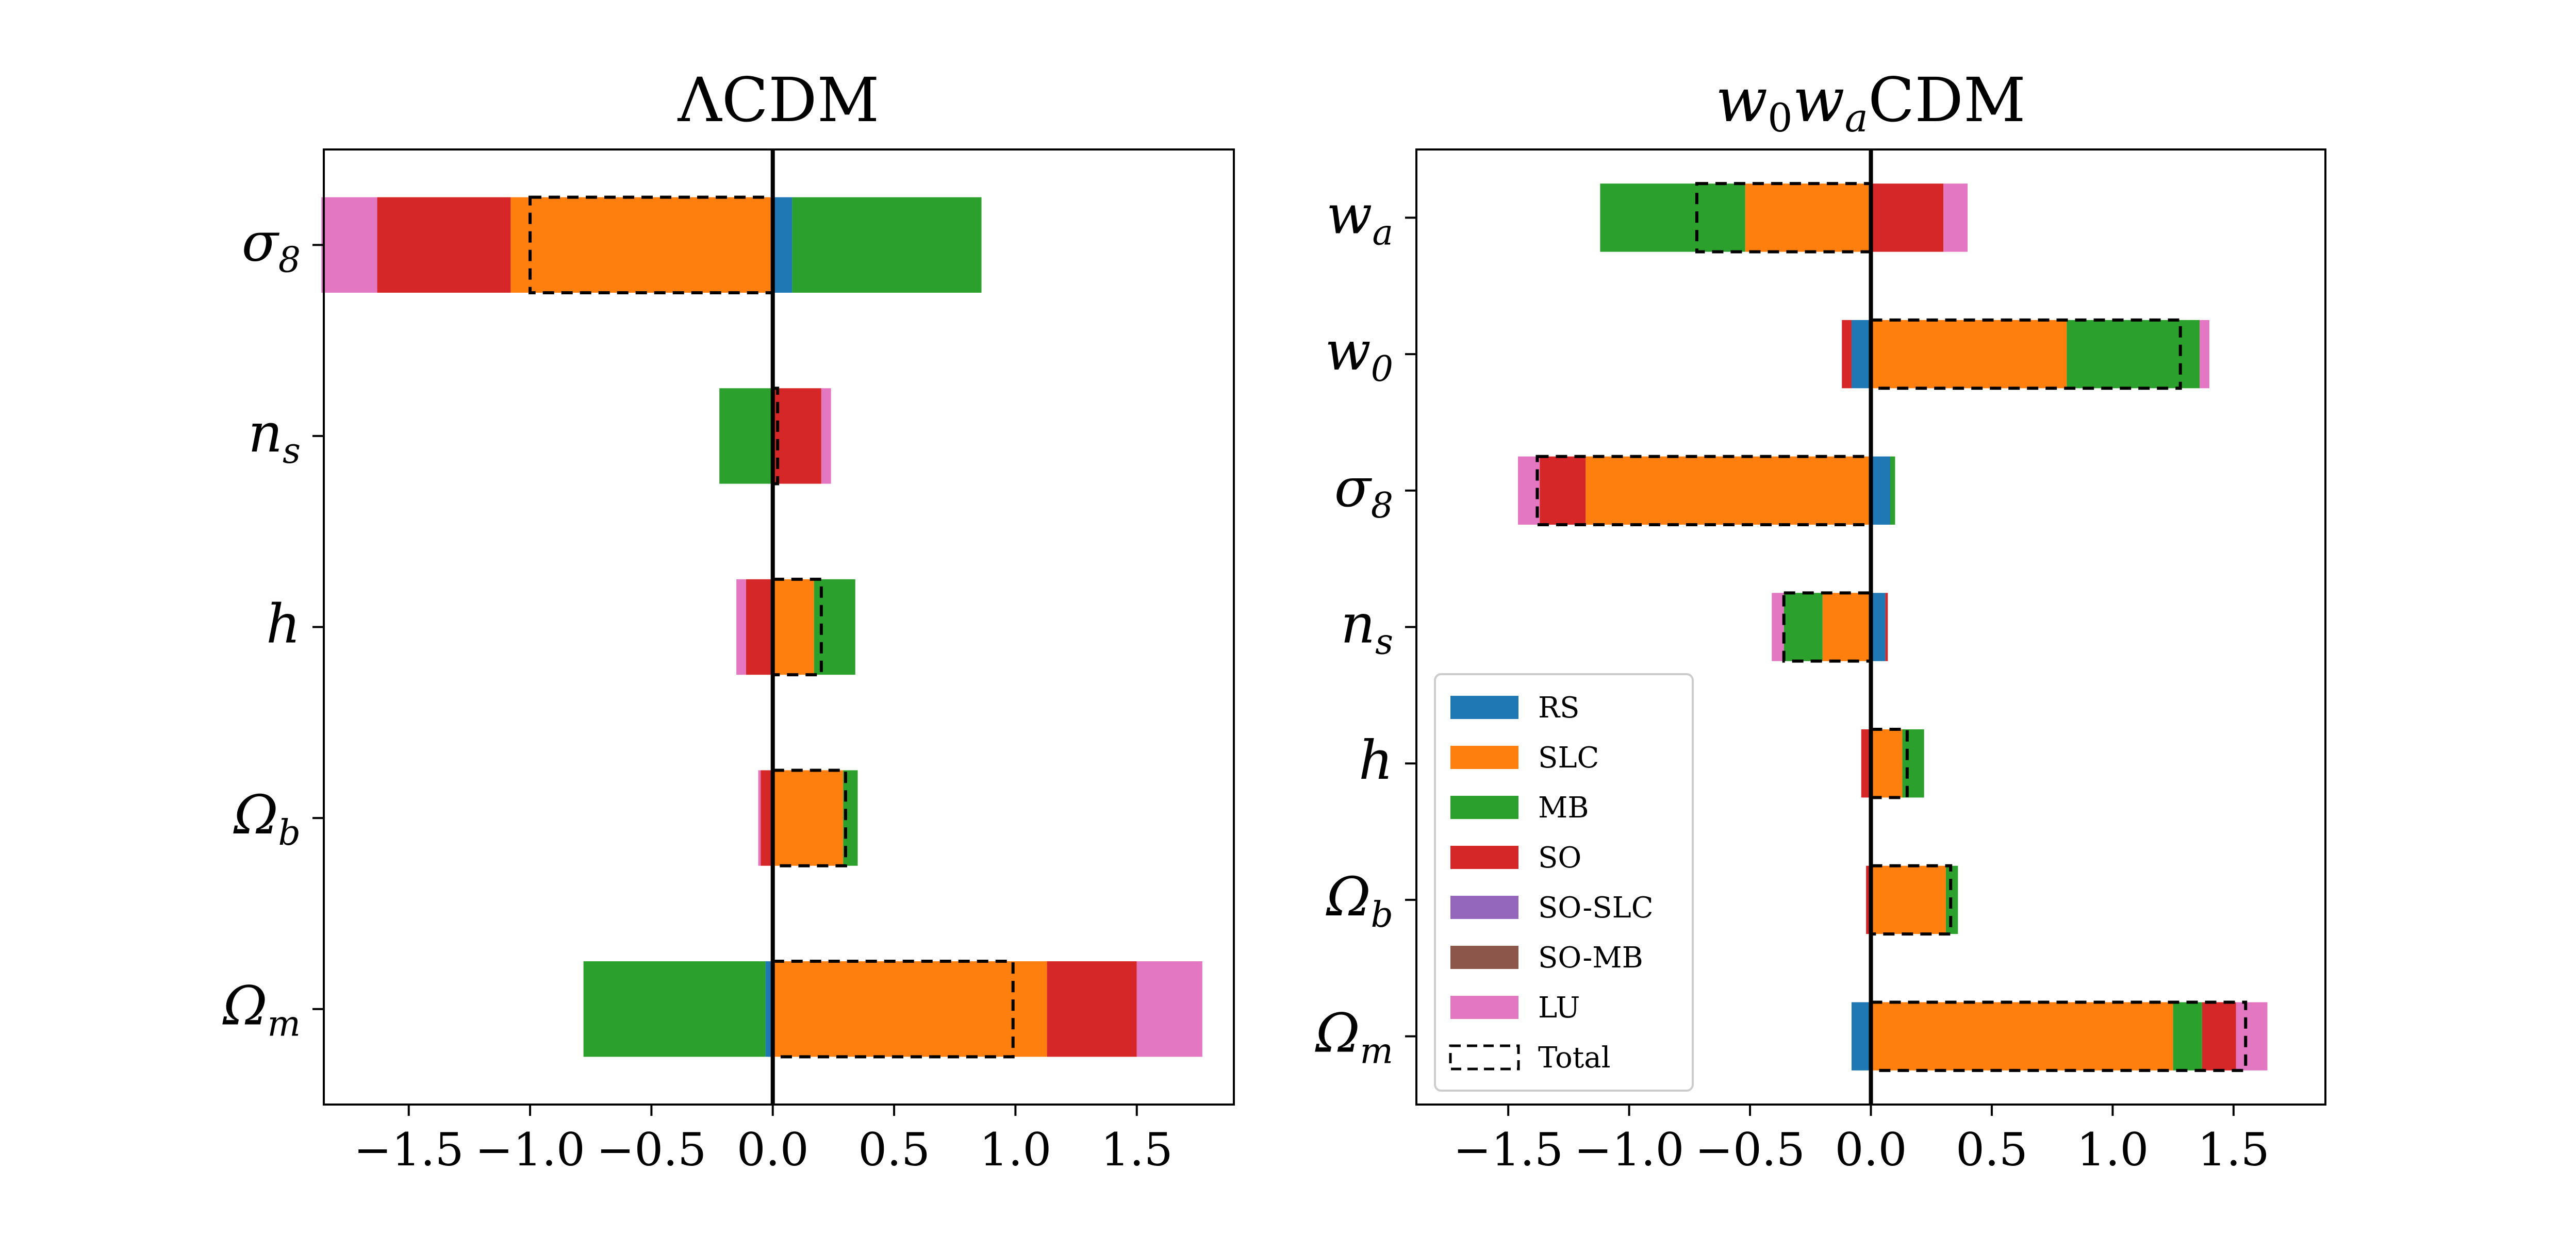  Describe the element at coordinates (1808, 217) in the screenshot. I see `bar-slc-wa` at that location.